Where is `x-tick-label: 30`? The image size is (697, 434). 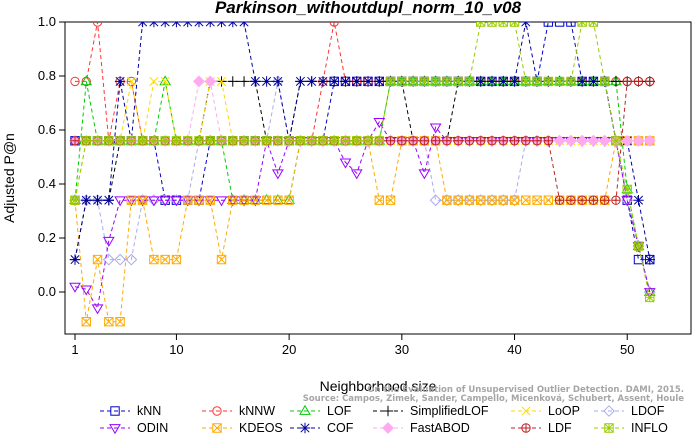
x-tick-label: 30 is located at coordinates (402, 349).